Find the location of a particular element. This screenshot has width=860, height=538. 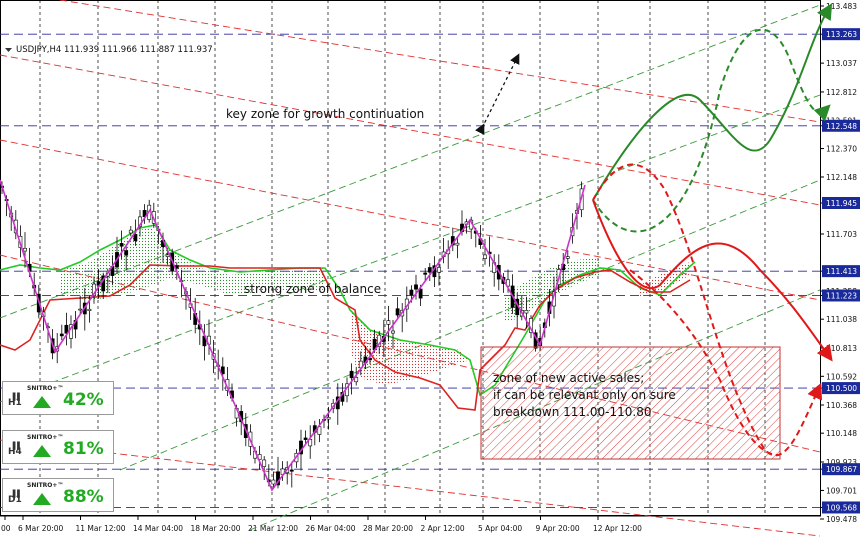

time-tick-label: 26 Mar 04:00 is located at coordinates (331, 528).